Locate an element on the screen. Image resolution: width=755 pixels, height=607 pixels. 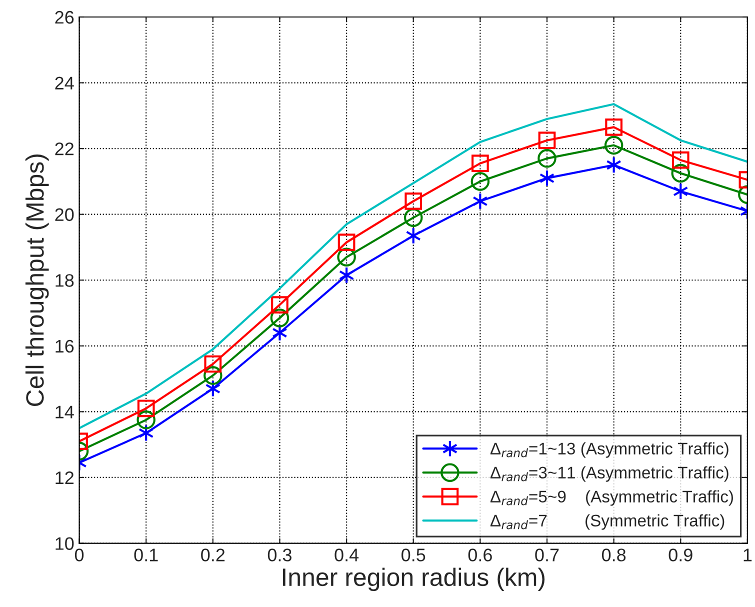
x-tick-label: 0.5 is located at coordinates (414, 555).